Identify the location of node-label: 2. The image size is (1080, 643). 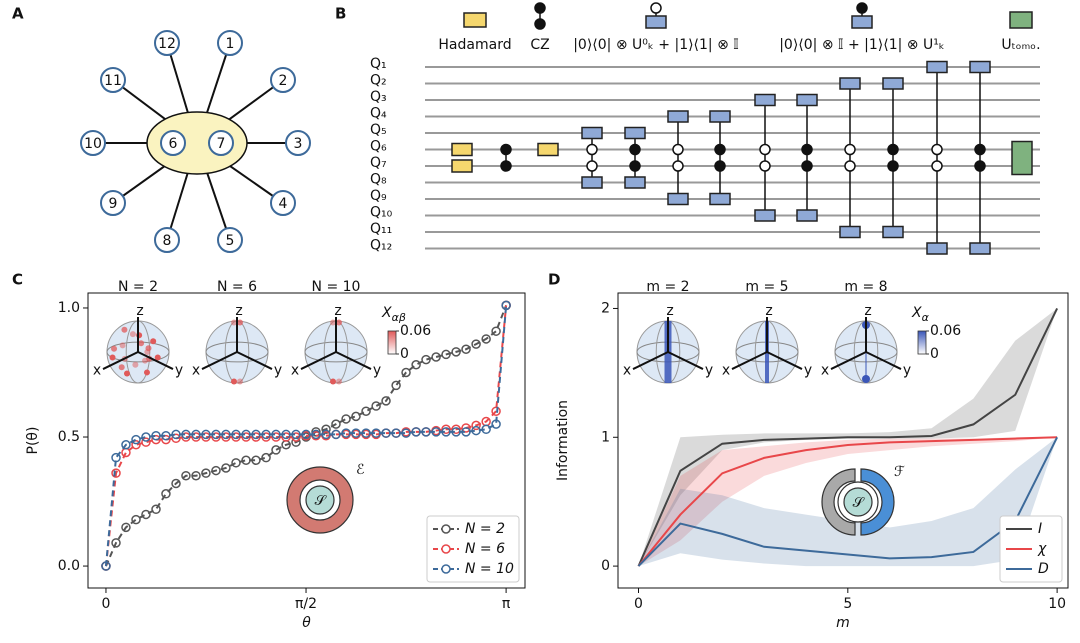
(283, 81).